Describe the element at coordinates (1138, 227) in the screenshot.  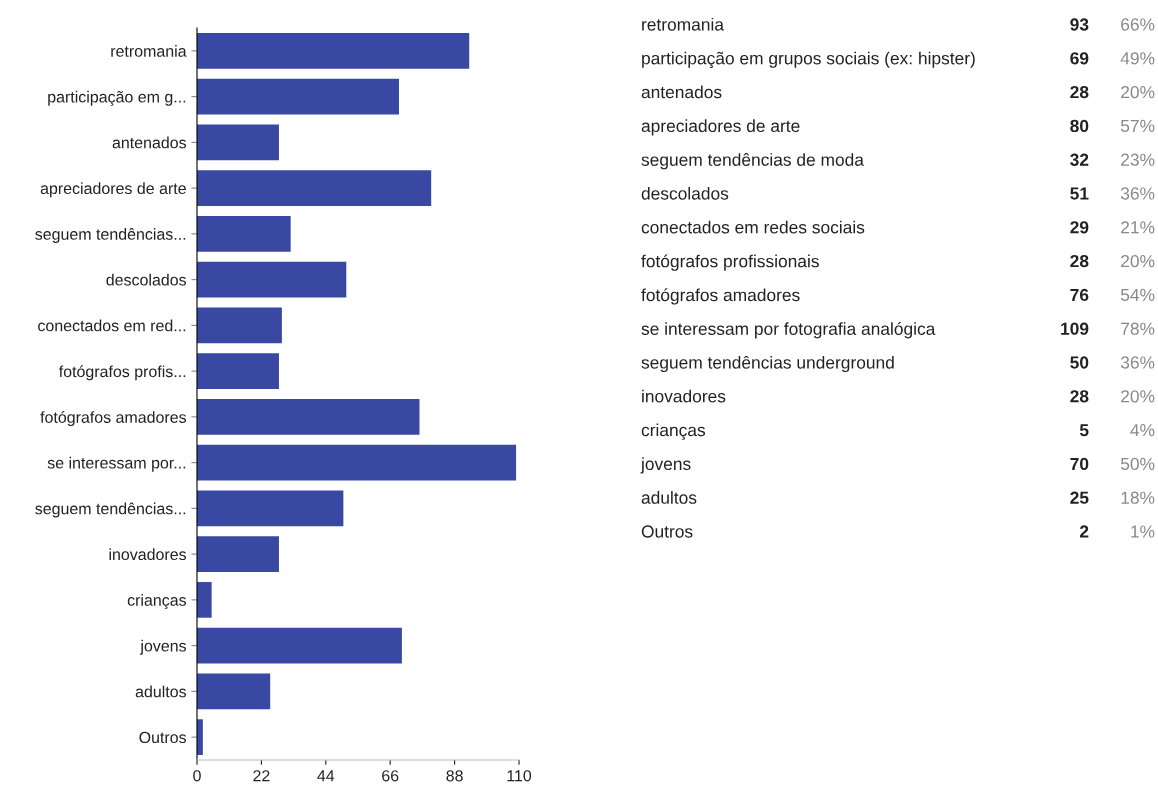
I see `data-label: 21%` at that location.